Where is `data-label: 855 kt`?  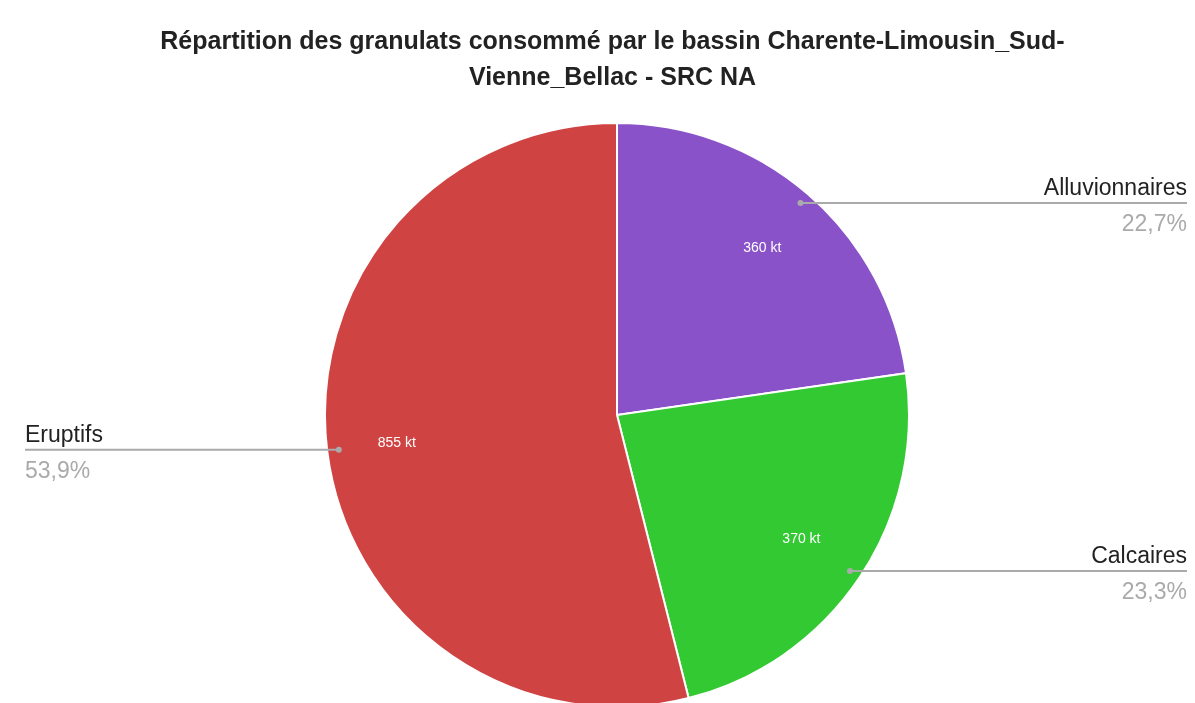
data-label: 855 kt is located at coordinates (396, 442).